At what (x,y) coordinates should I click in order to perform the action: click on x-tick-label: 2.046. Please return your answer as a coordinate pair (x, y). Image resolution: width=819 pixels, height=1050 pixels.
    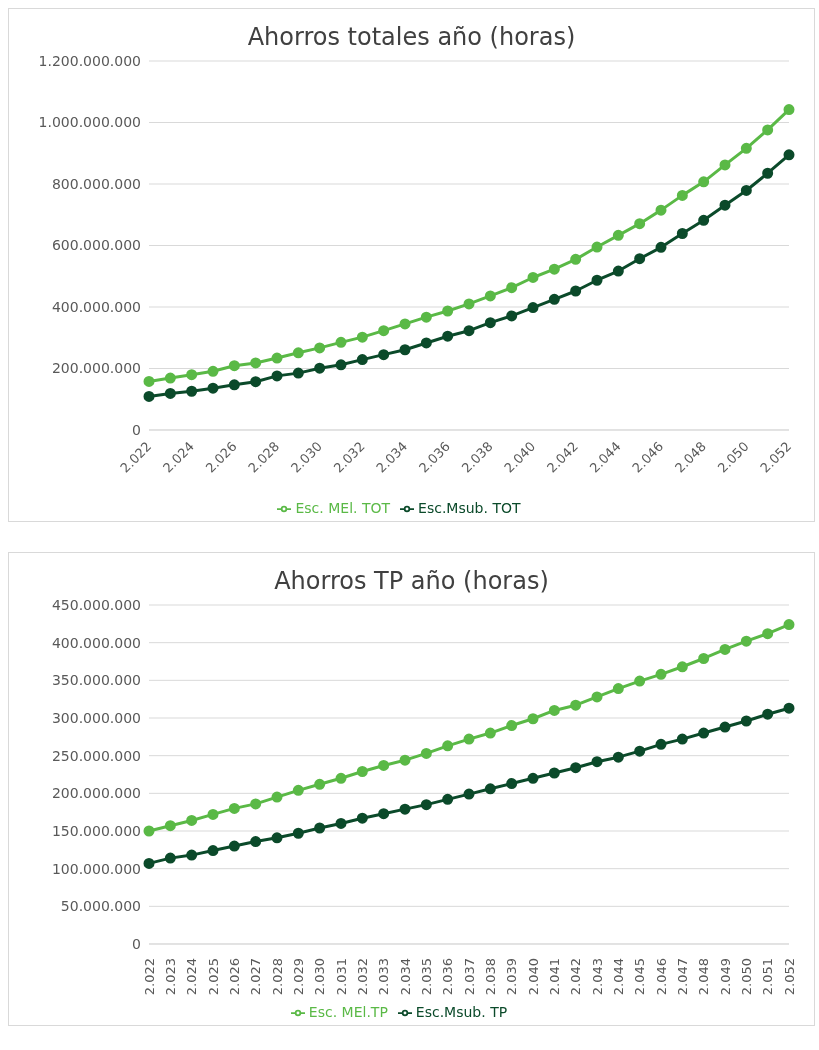
    Looking at the image, I should click on (661, 977).